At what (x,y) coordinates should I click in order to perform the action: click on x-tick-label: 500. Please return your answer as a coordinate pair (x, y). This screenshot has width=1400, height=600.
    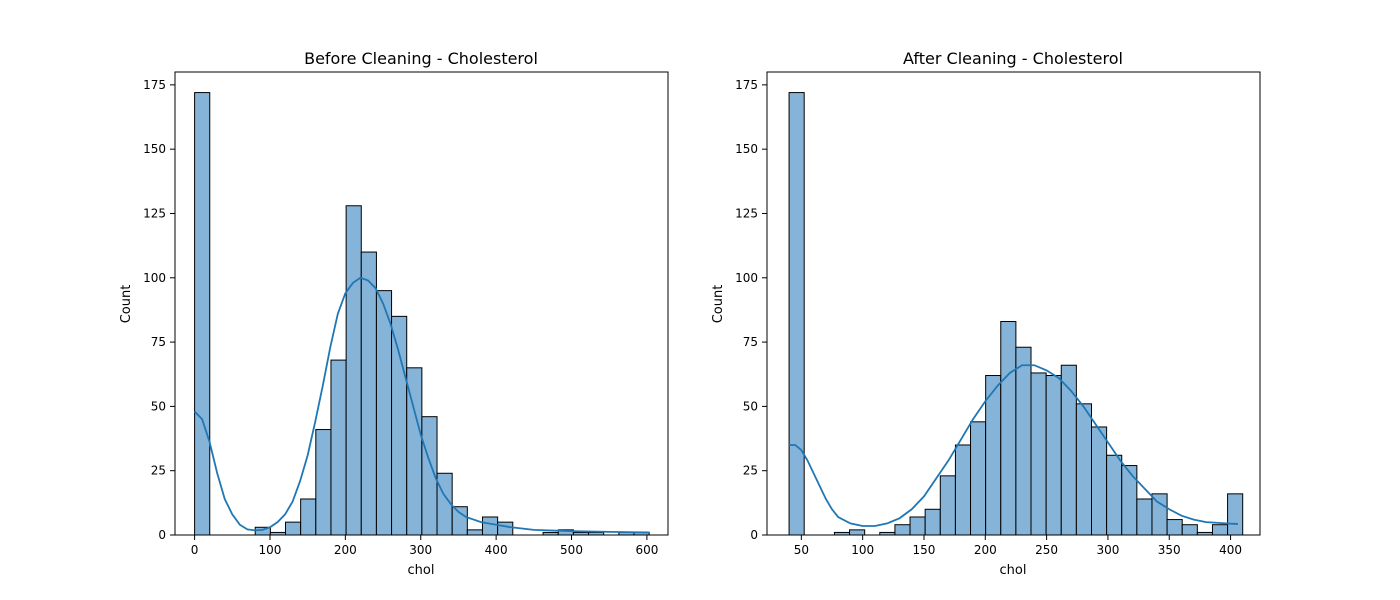
    Looking at the image, I should click on (571, 550).